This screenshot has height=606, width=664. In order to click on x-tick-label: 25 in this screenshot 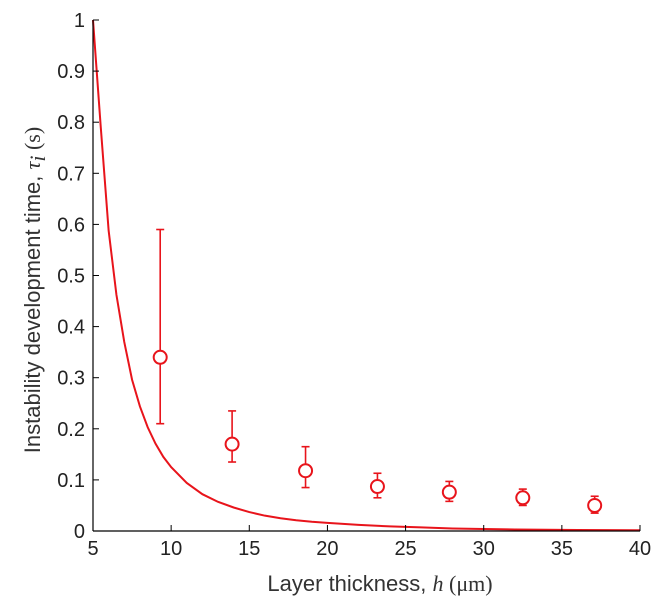, I will do `click(405, 549)`.